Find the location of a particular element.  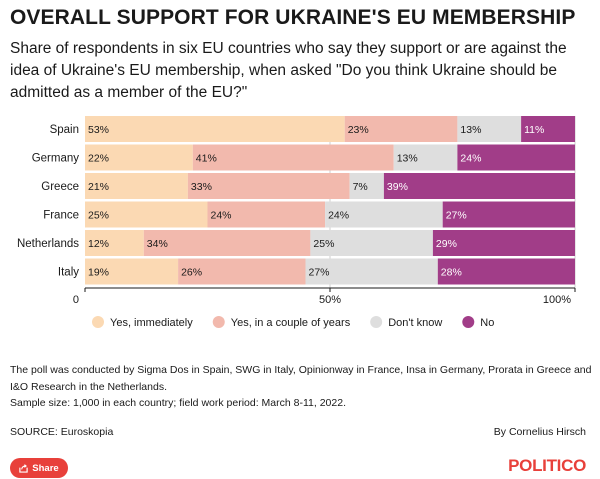

share-button: Share is located at coordinates (39, 468).